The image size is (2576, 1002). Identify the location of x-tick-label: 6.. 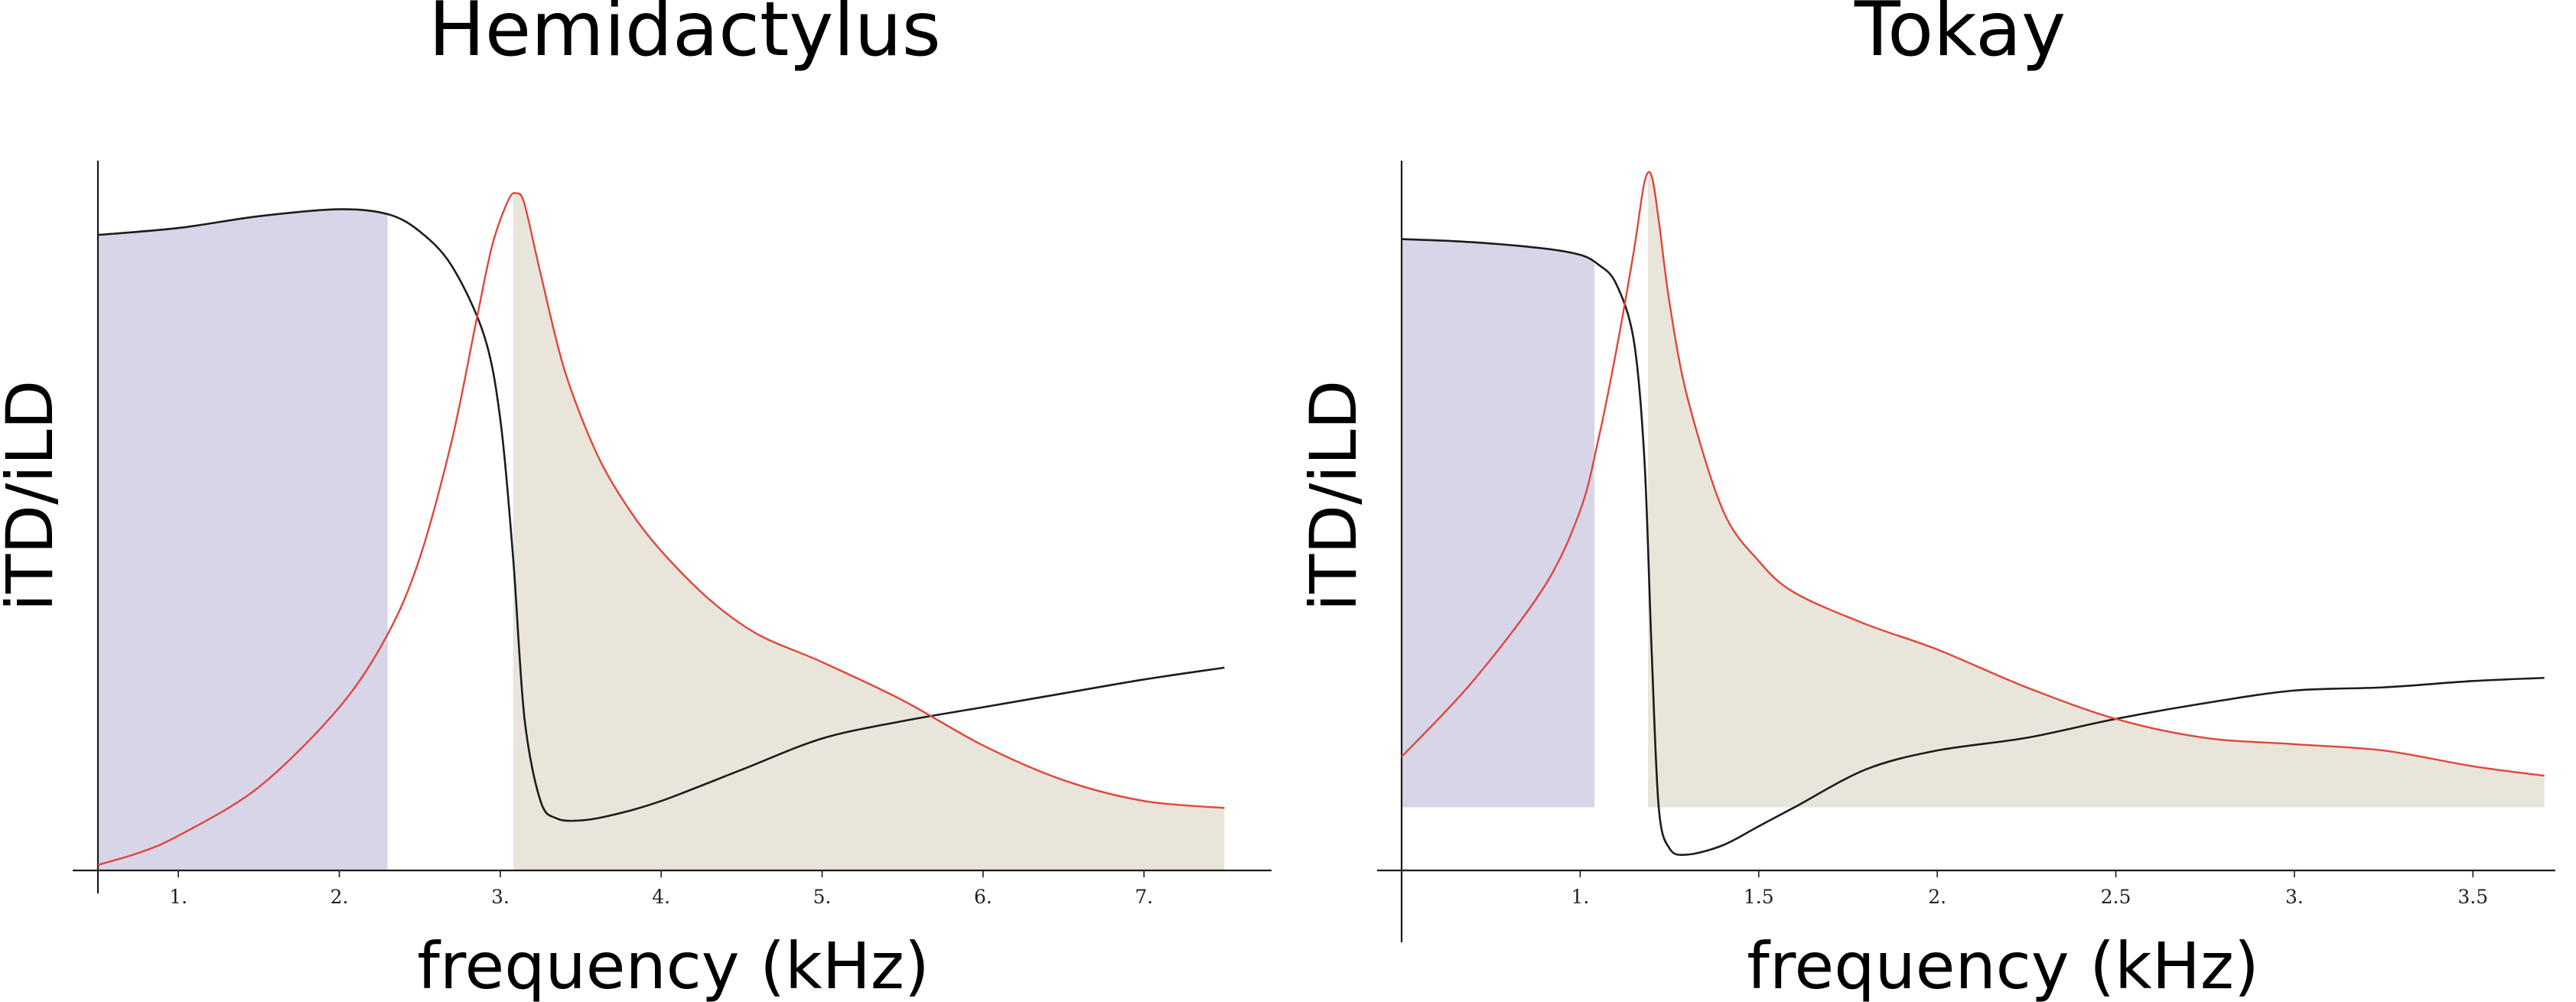
(983, 897).